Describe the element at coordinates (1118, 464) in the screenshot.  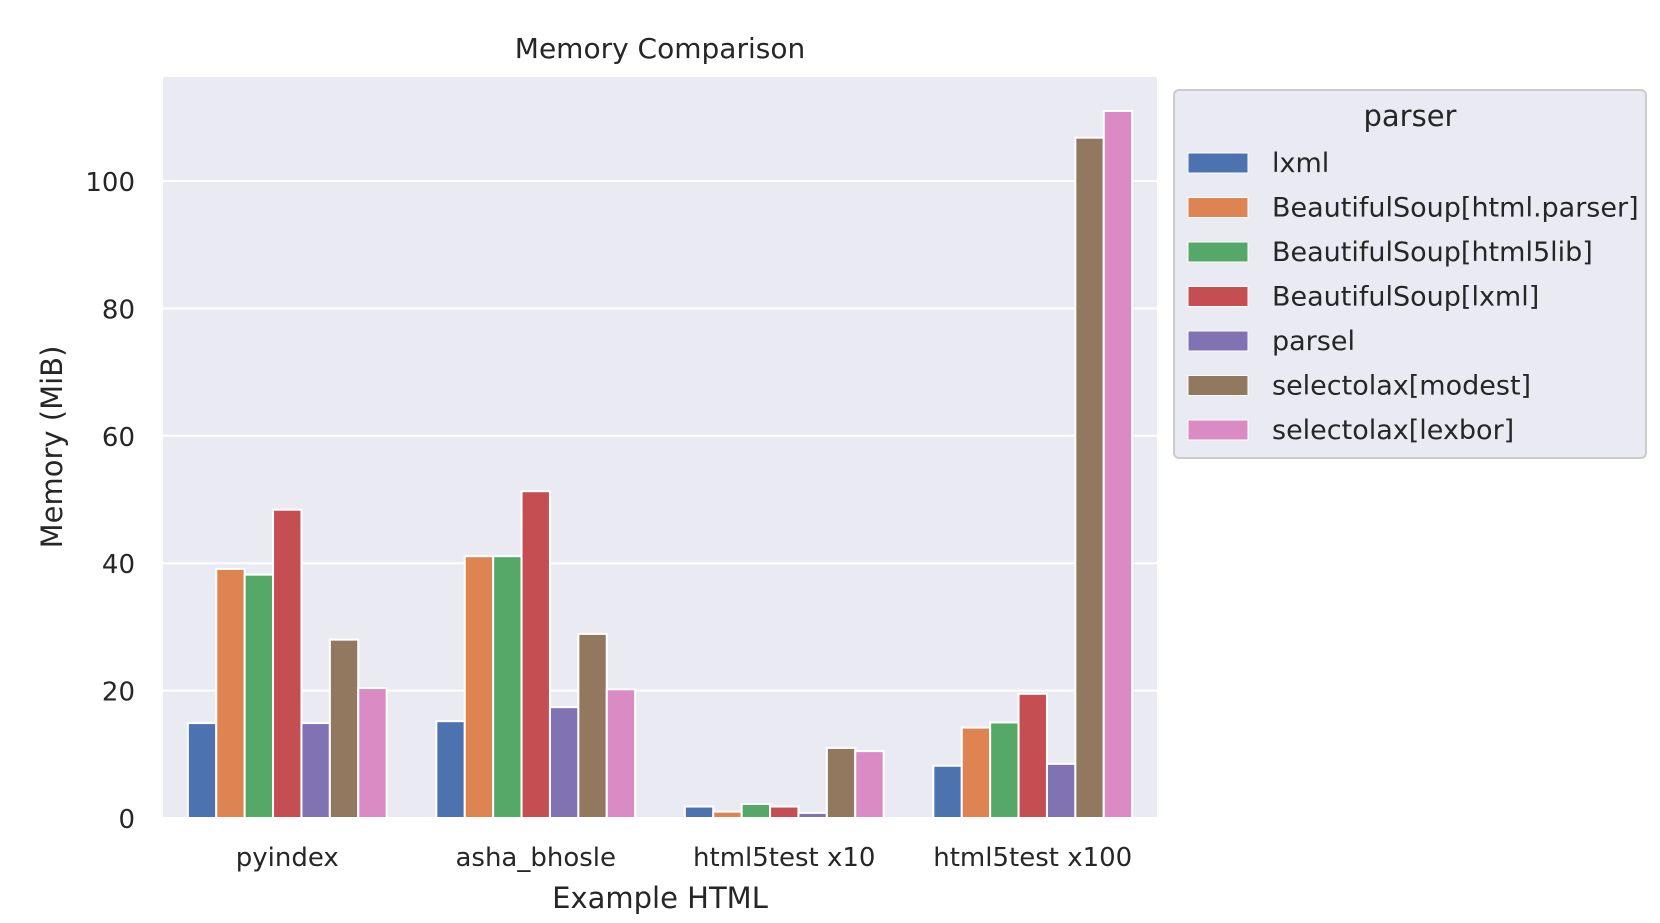
I see `bar-selectolax-lexbor--html5test-x100` at that location.